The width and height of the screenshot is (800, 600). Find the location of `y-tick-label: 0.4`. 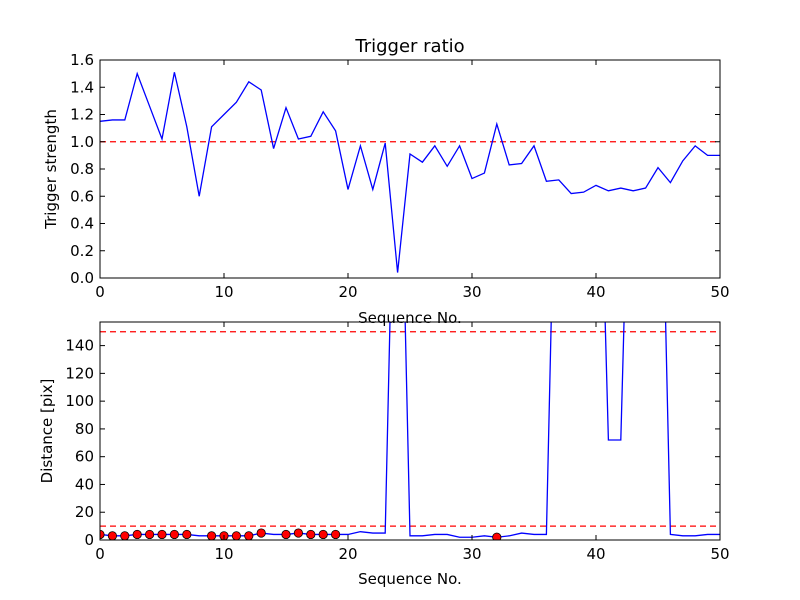

y-tick-label: 0.4 is located at coordinates (82, 224).